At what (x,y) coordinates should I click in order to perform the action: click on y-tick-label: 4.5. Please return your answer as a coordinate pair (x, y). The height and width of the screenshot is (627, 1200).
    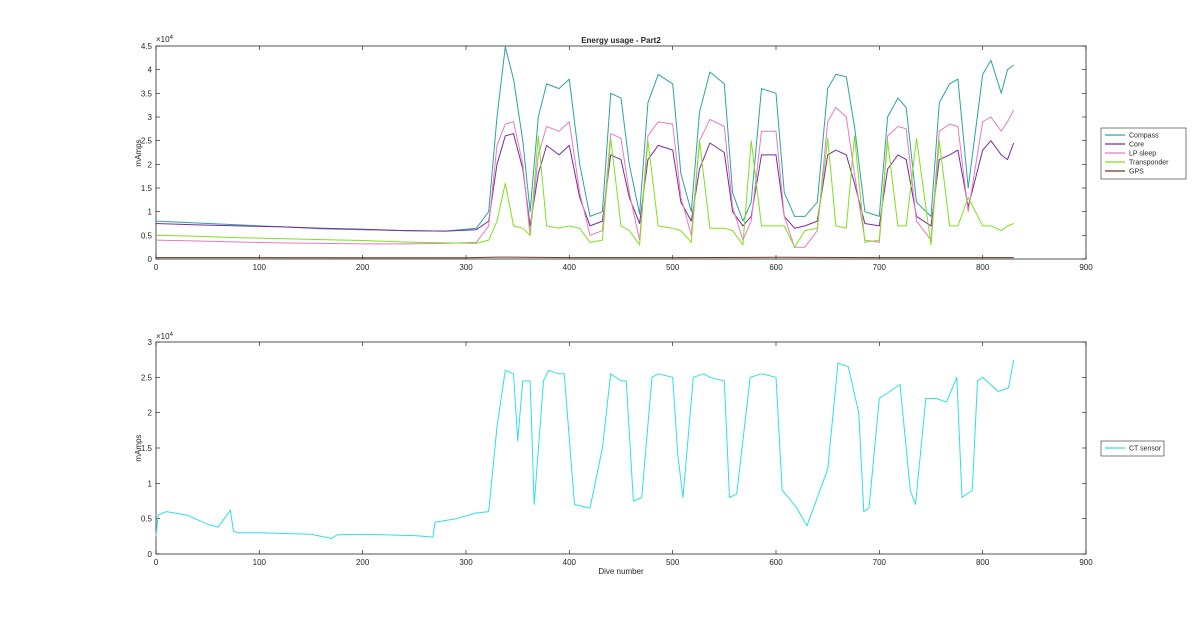
    Looking at the image, I should click on (147, 46).